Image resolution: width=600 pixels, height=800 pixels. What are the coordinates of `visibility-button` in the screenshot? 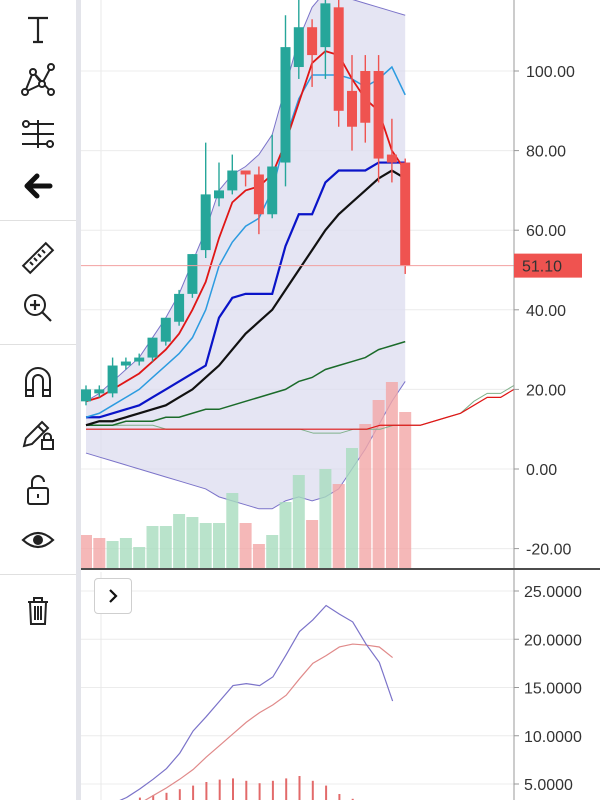 It's located at (38, 540).